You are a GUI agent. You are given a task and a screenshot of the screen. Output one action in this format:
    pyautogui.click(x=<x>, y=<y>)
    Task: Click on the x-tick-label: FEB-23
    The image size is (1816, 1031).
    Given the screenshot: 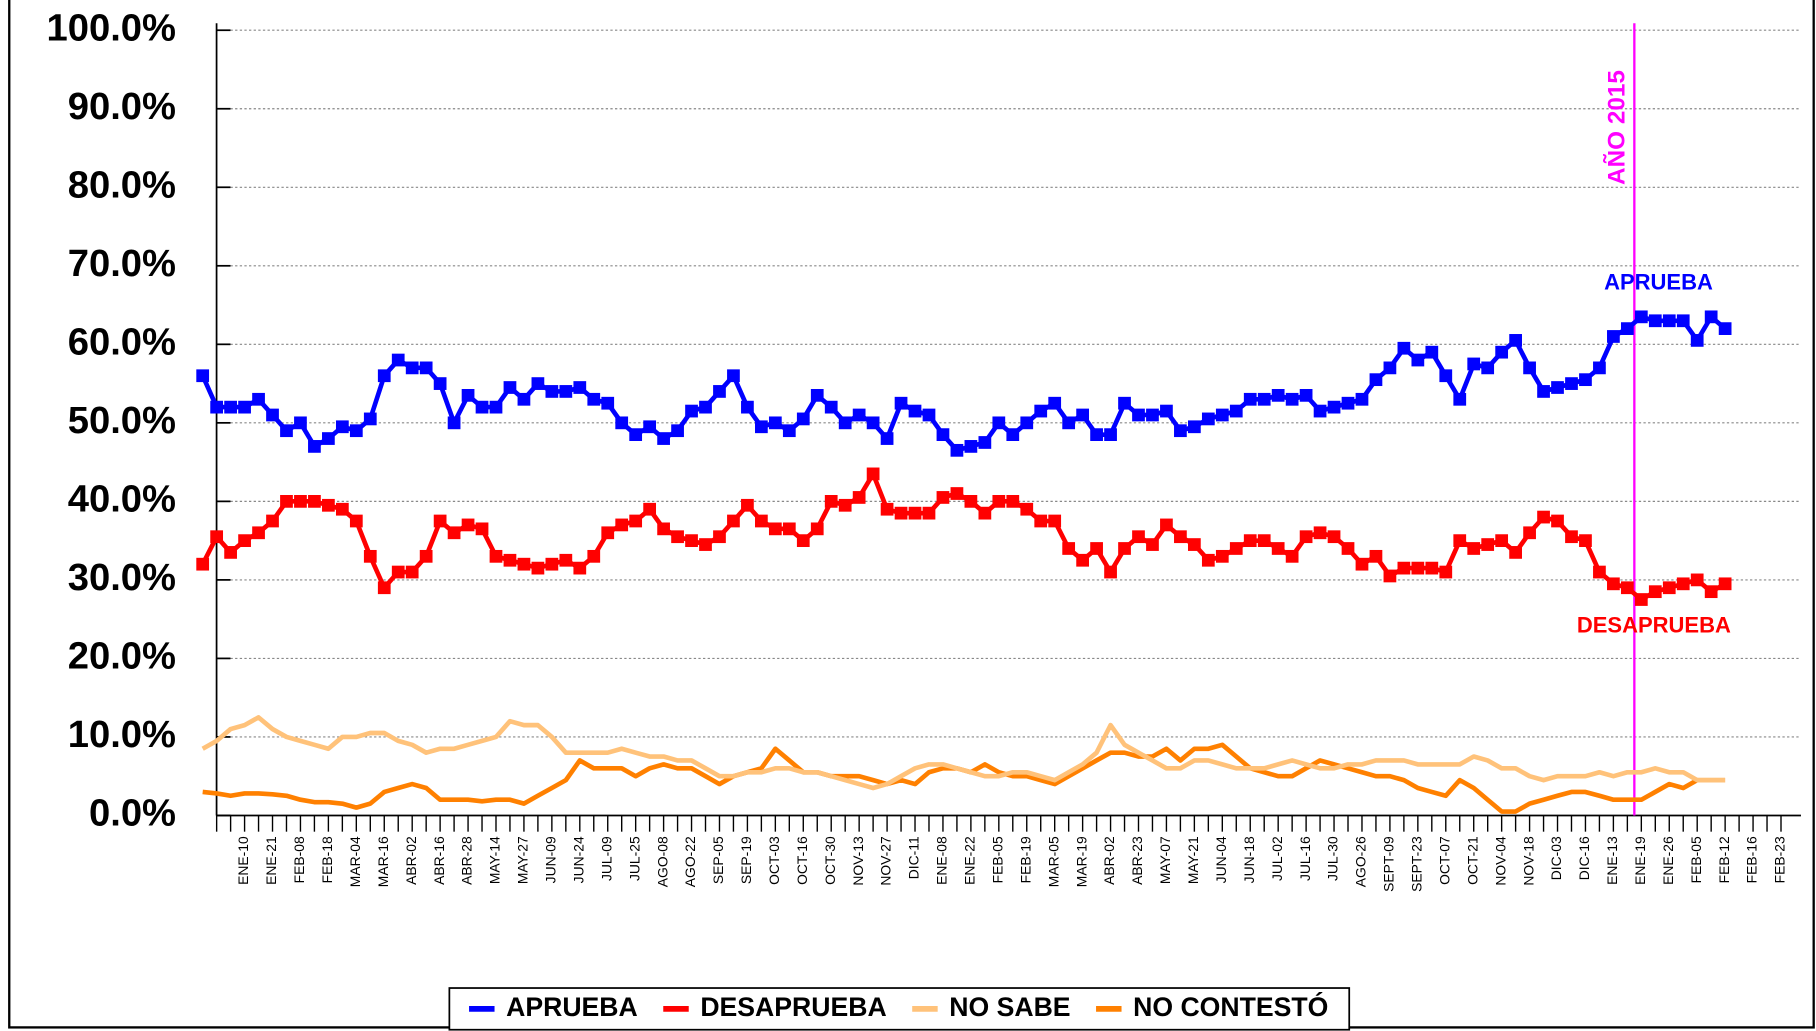 What is the action you would take?
    pyautogui.click(x=1780, y=859)
    